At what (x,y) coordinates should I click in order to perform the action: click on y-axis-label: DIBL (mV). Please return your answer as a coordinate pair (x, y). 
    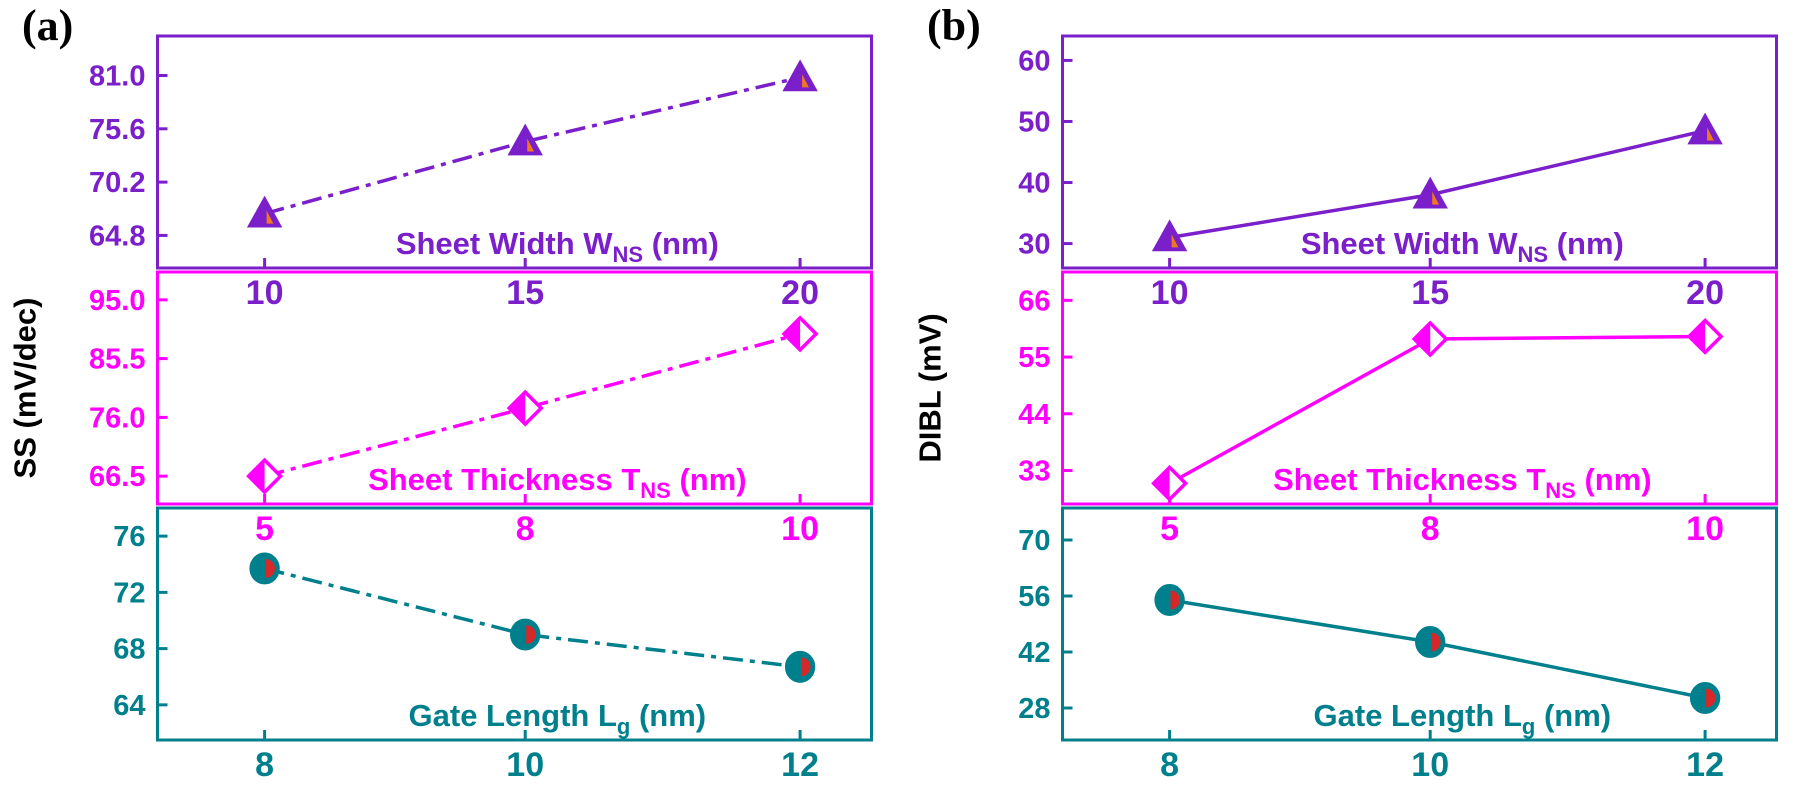
    Looking at the image, I should click on (930, 387).